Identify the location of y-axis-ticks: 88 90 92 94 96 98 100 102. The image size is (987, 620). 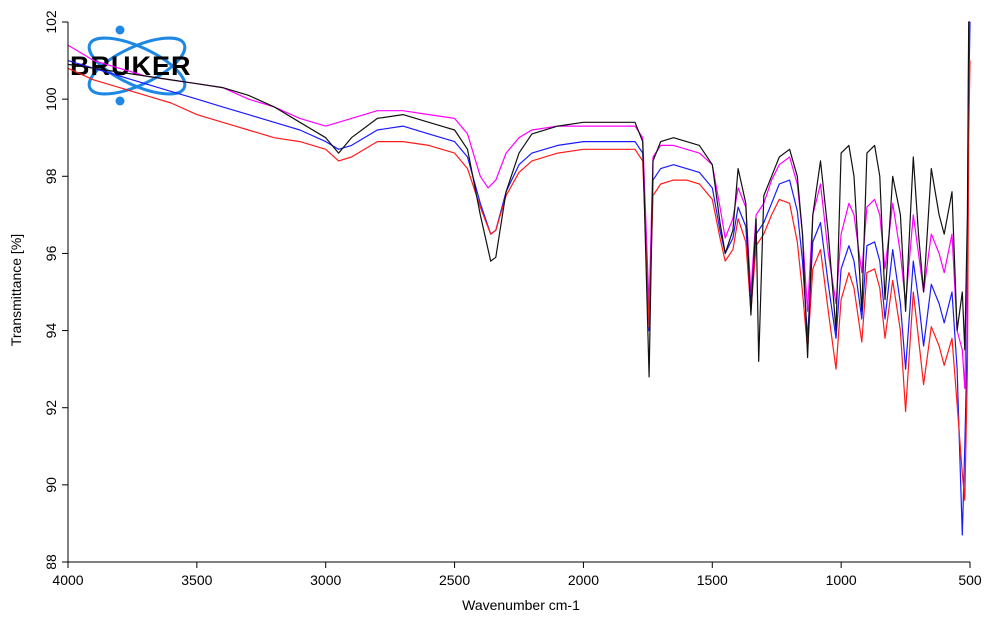
(55, 290).